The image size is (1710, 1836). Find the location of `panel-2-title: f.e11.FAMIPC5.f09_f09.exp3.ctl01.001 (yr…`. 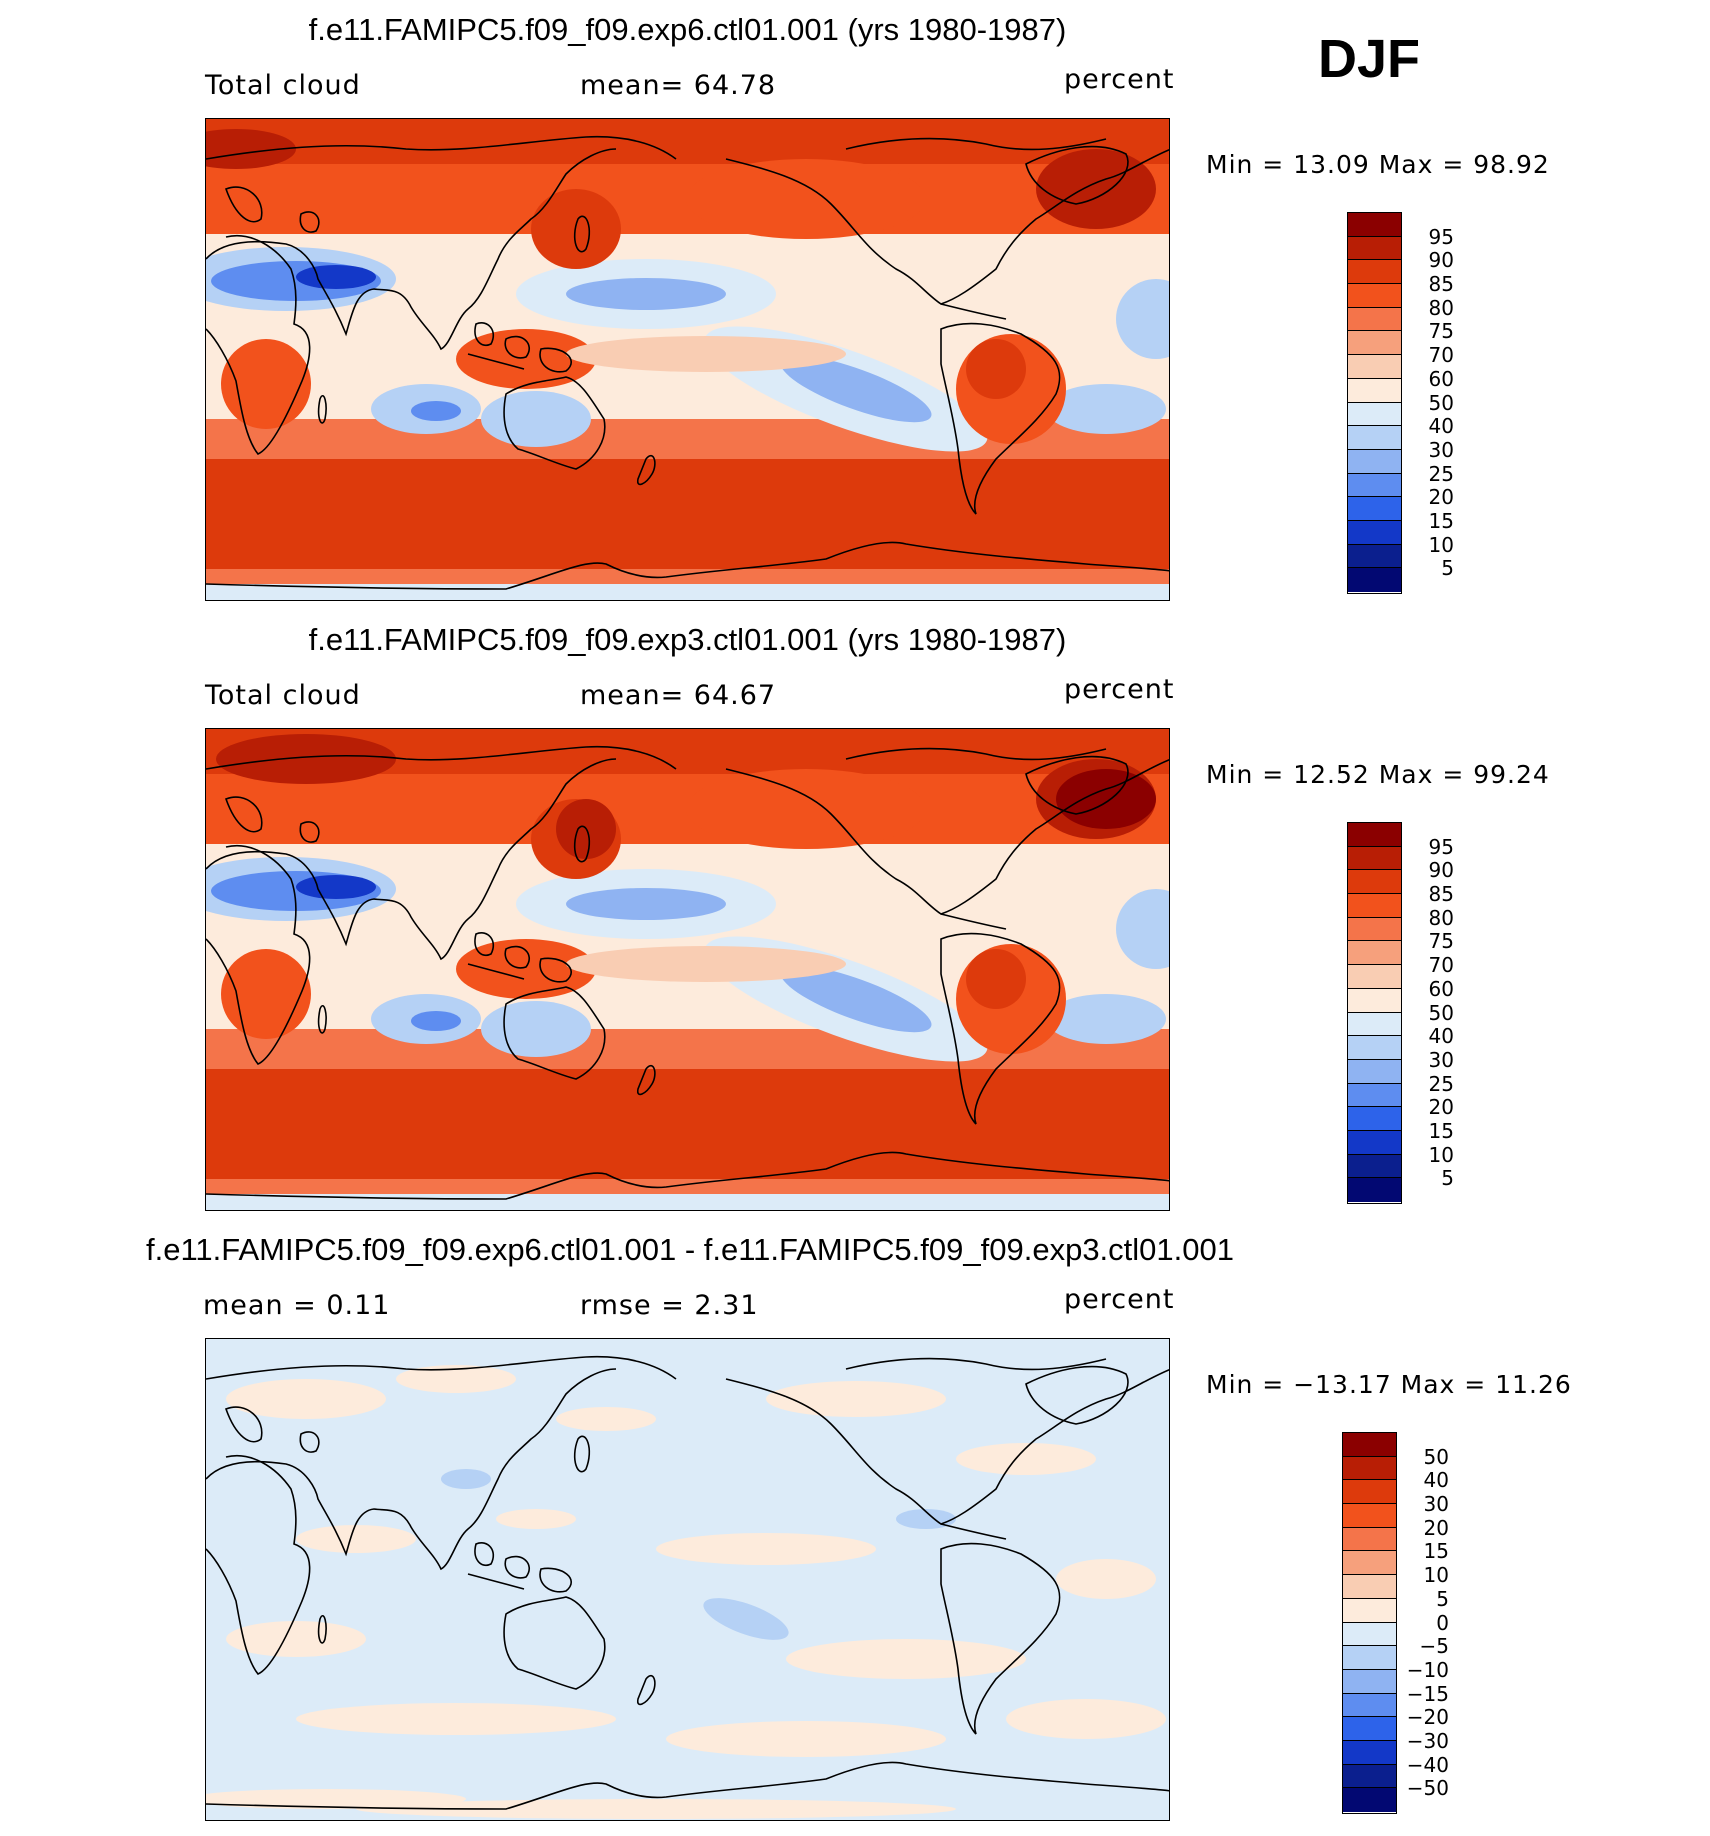

panel-2-title: f.e11.FAMIPC5.f09_f09.exp3.ctl01.001 (yr… is located at coordinates (687, 639).